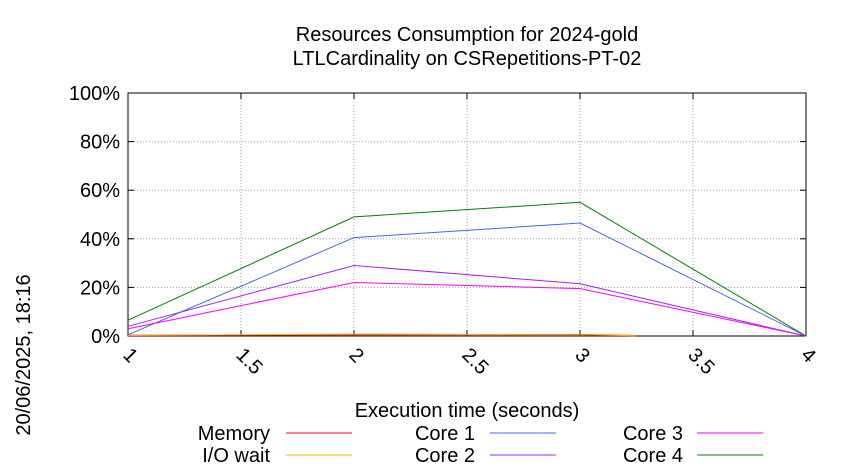 The height and width of the screenshot is (475, 850). Describe the element at coordinates (100, 288) in the screenshot. I see `y-tick-label: 20%` at that location.